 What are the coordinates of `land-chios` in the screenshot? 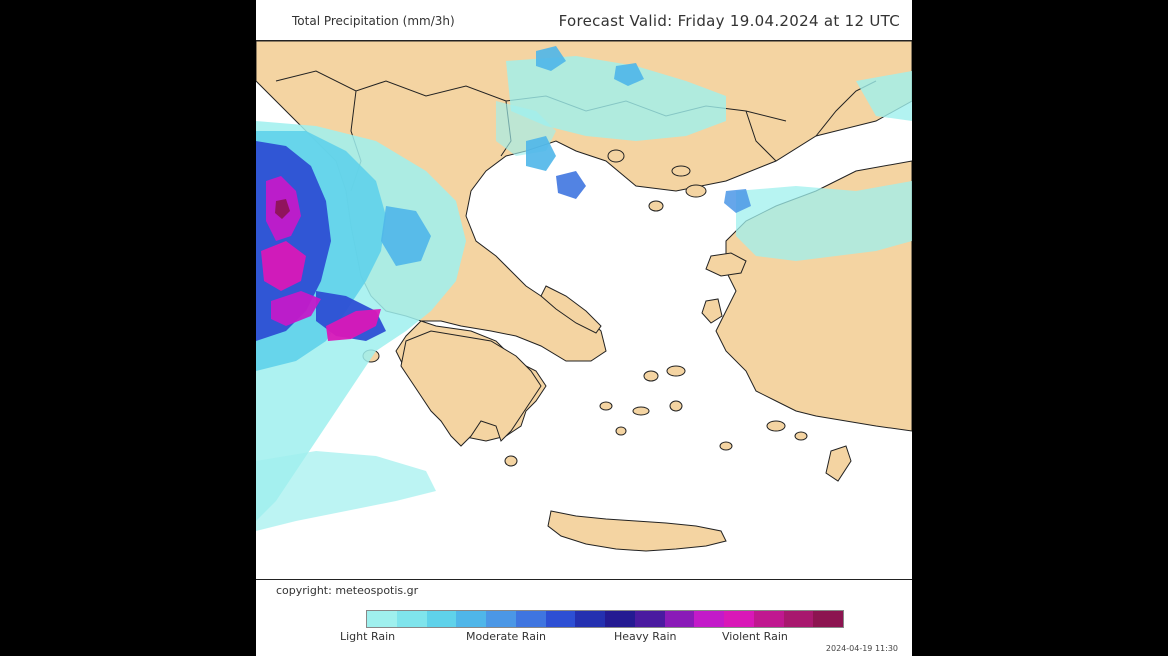 It's located at (712, 311).